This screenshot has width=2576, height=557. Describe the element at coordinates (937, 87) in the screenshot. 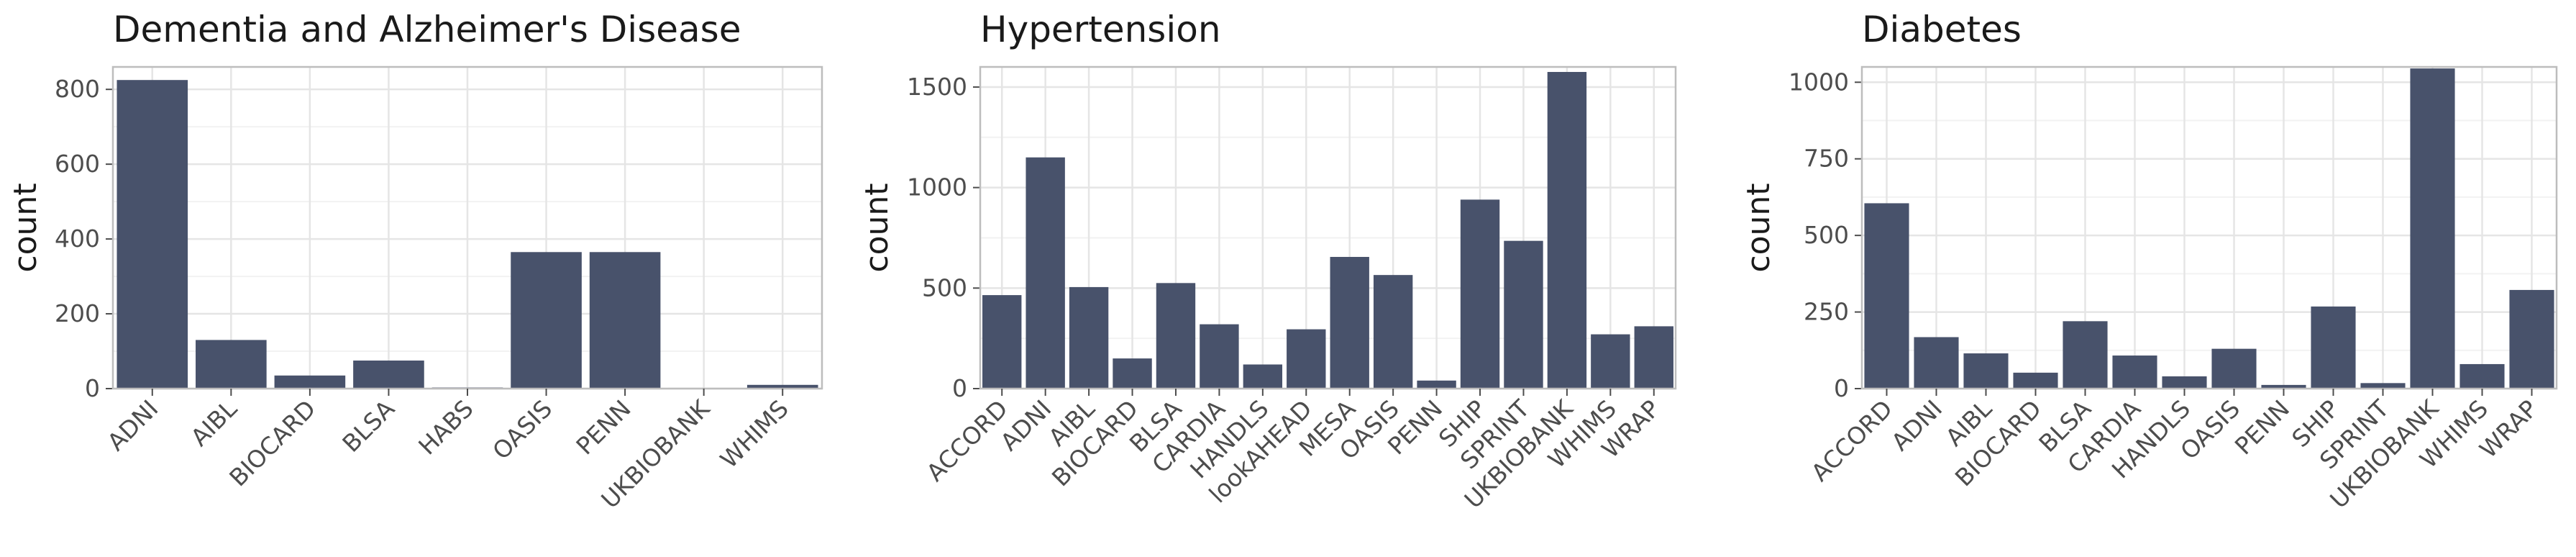

I see `y-tick-label: 1500` at that location.